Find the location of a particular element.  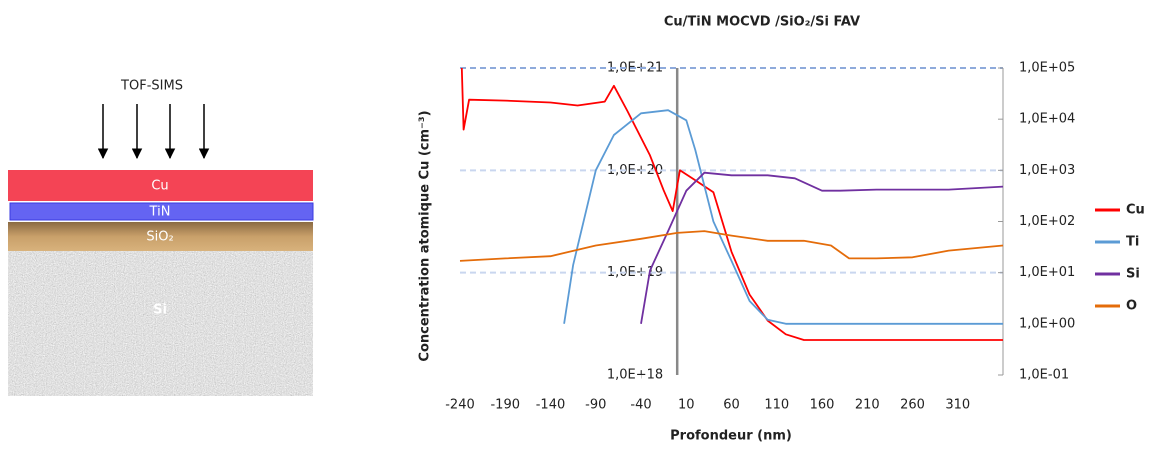

legend-label: Cu is located at coordinates (1135, 210).